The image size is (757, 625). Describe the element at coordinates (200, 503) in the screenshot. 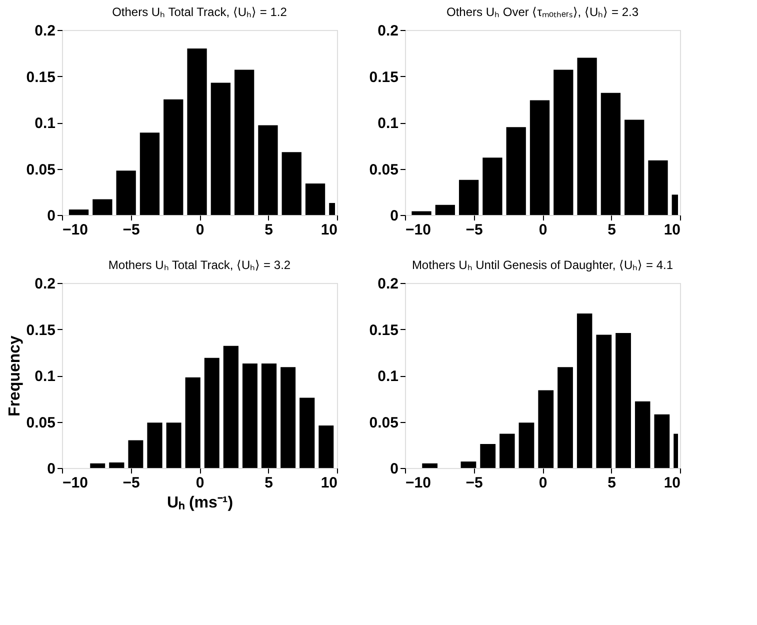

I see `x-axis-title: Uₕ (ms⁻¹)` at that location.